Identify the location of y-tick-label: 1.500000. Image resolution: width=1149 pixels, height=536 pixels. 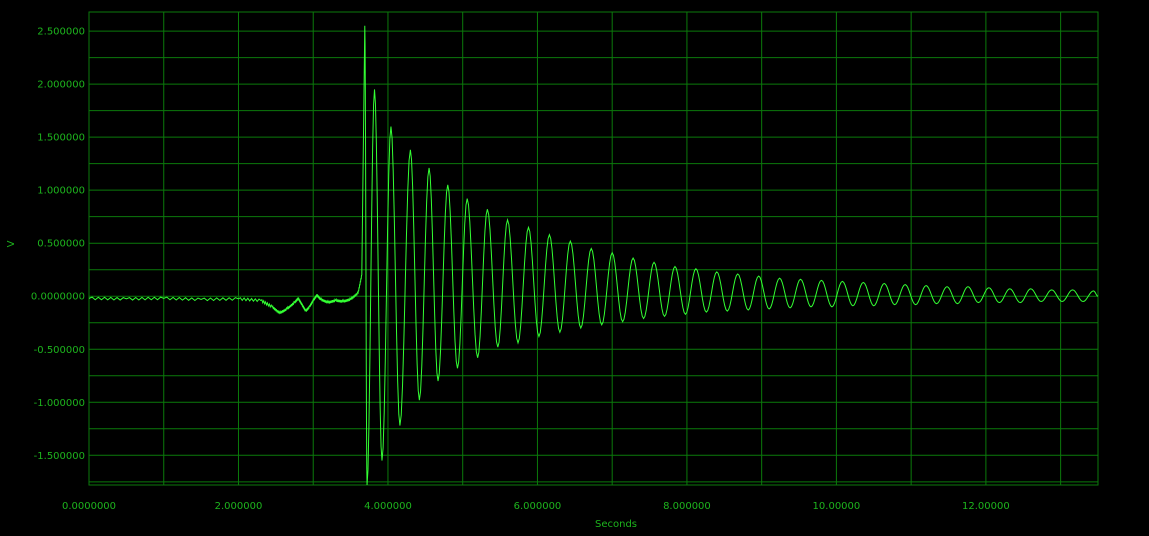
(61, 138).